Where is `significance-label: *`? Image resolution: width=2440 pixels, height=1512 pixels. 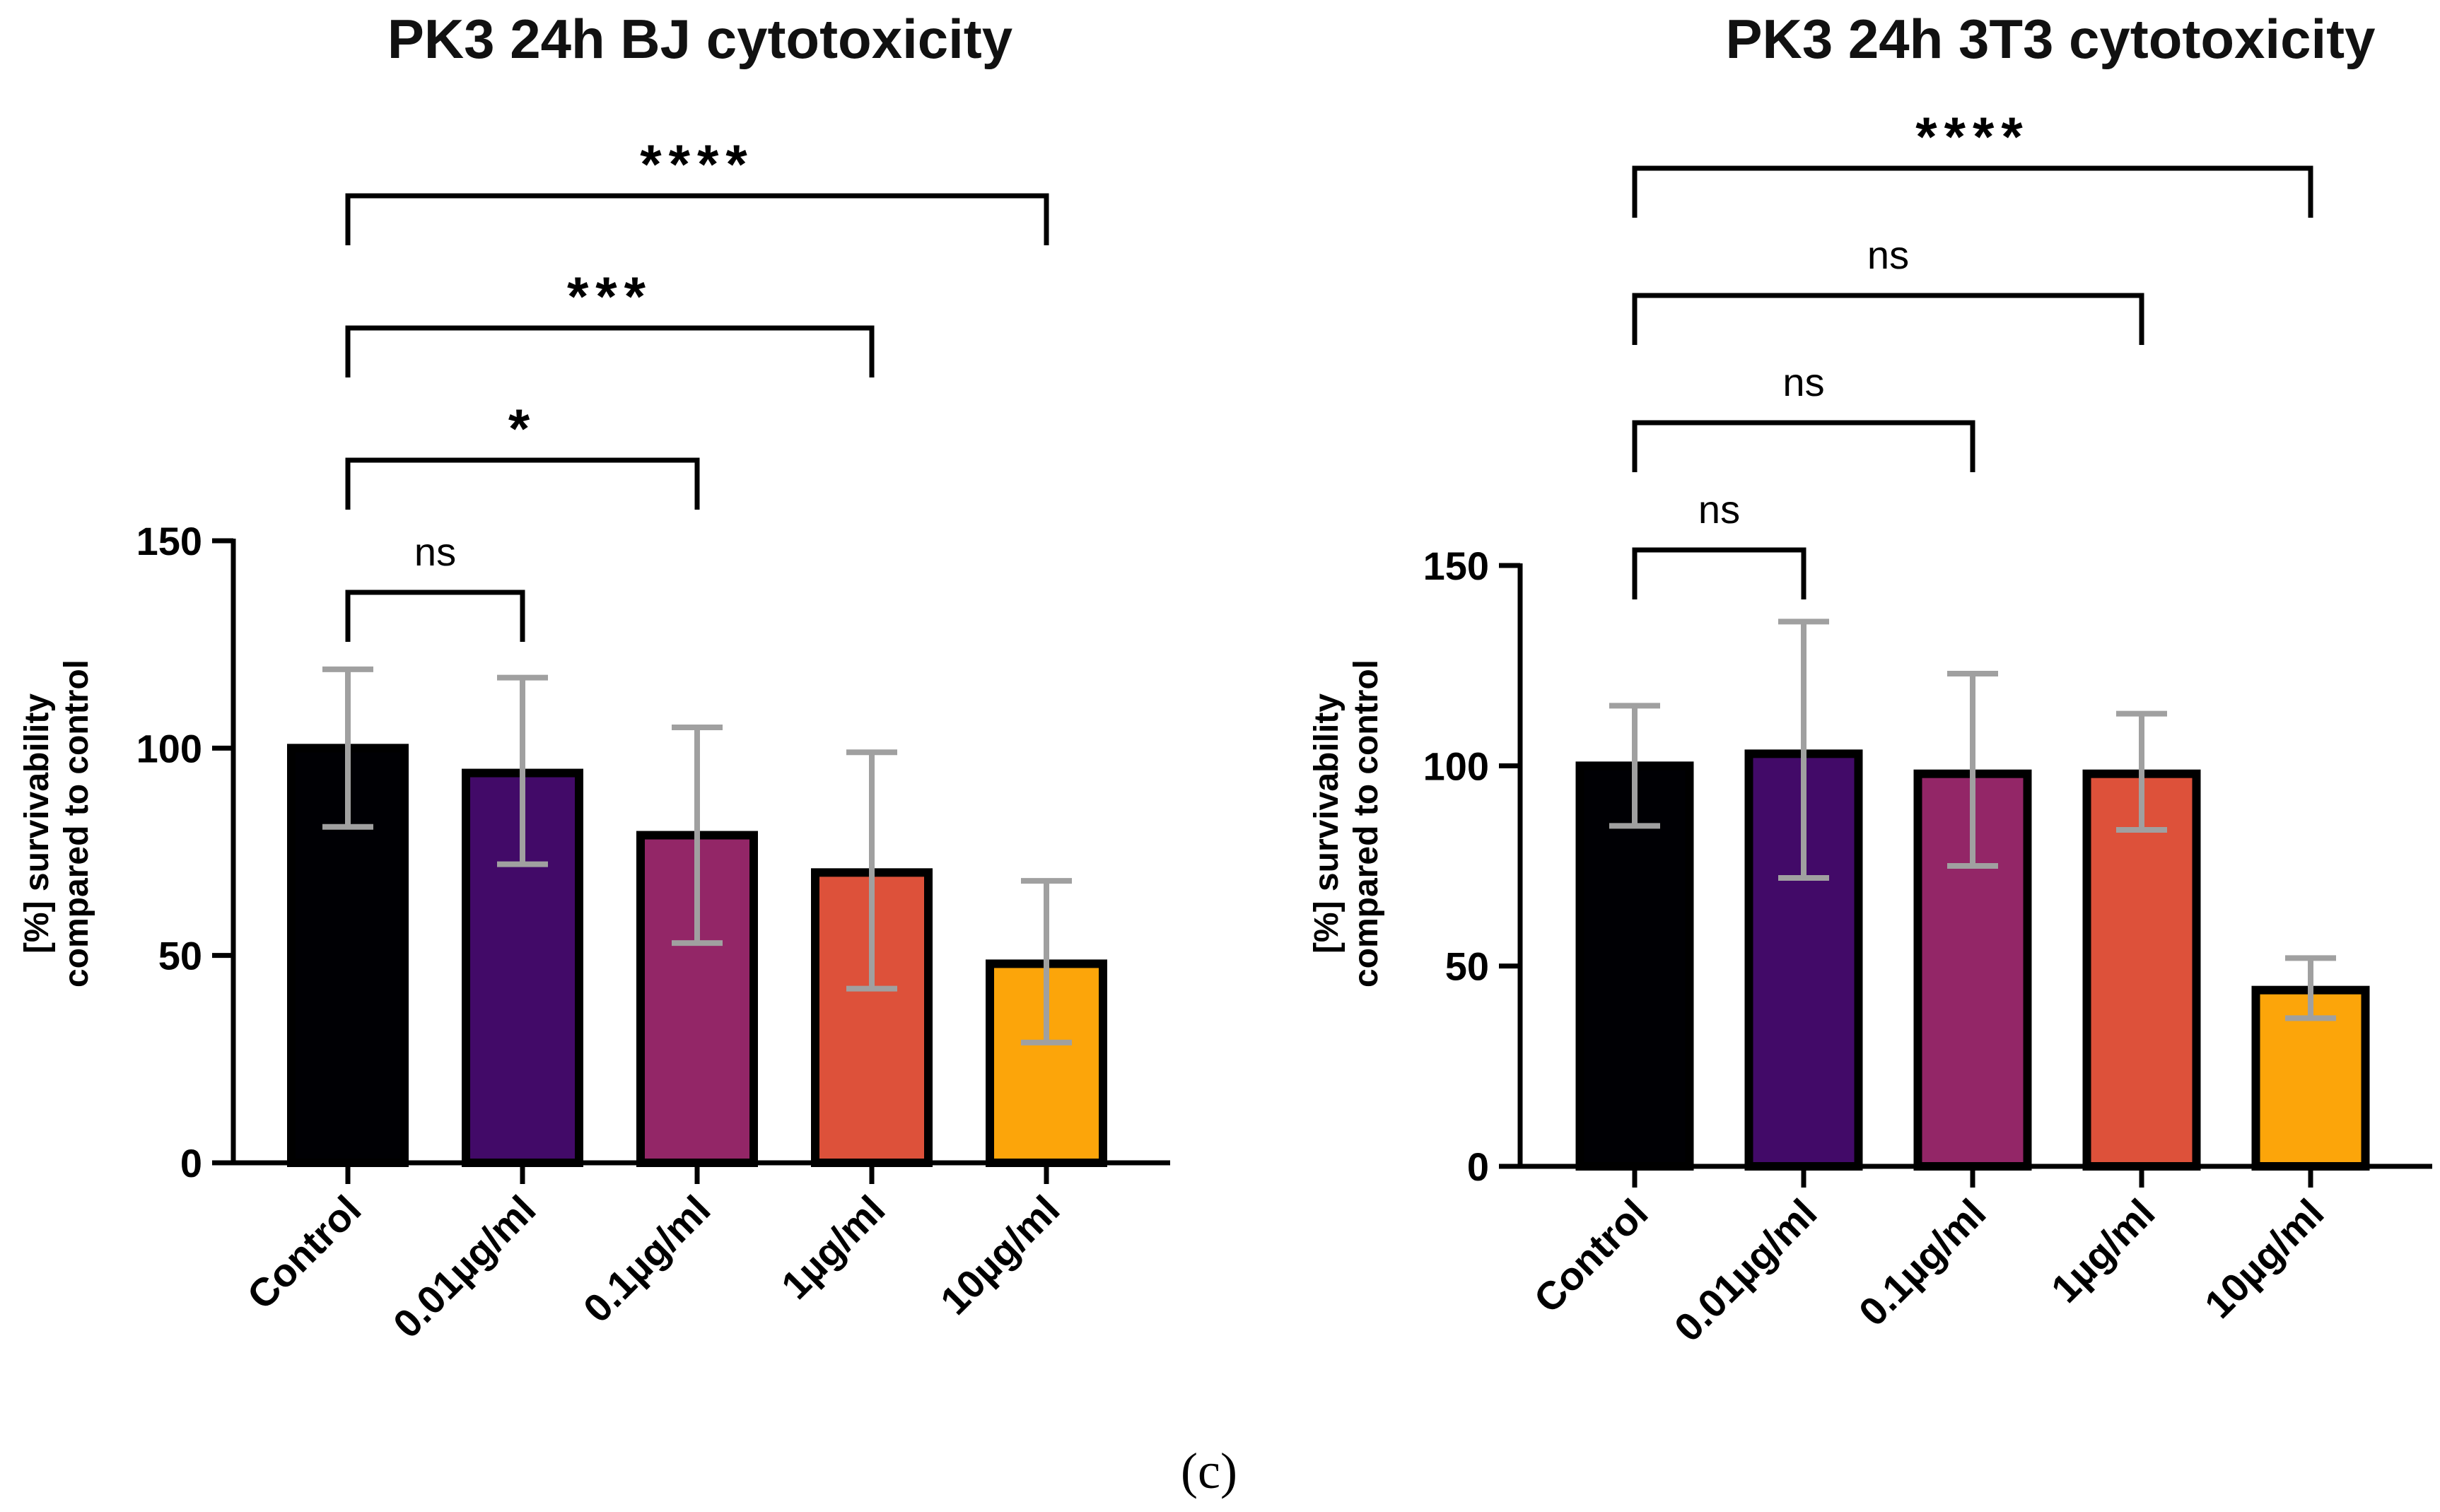
significance-label: * is located at coordinates (522, 428).